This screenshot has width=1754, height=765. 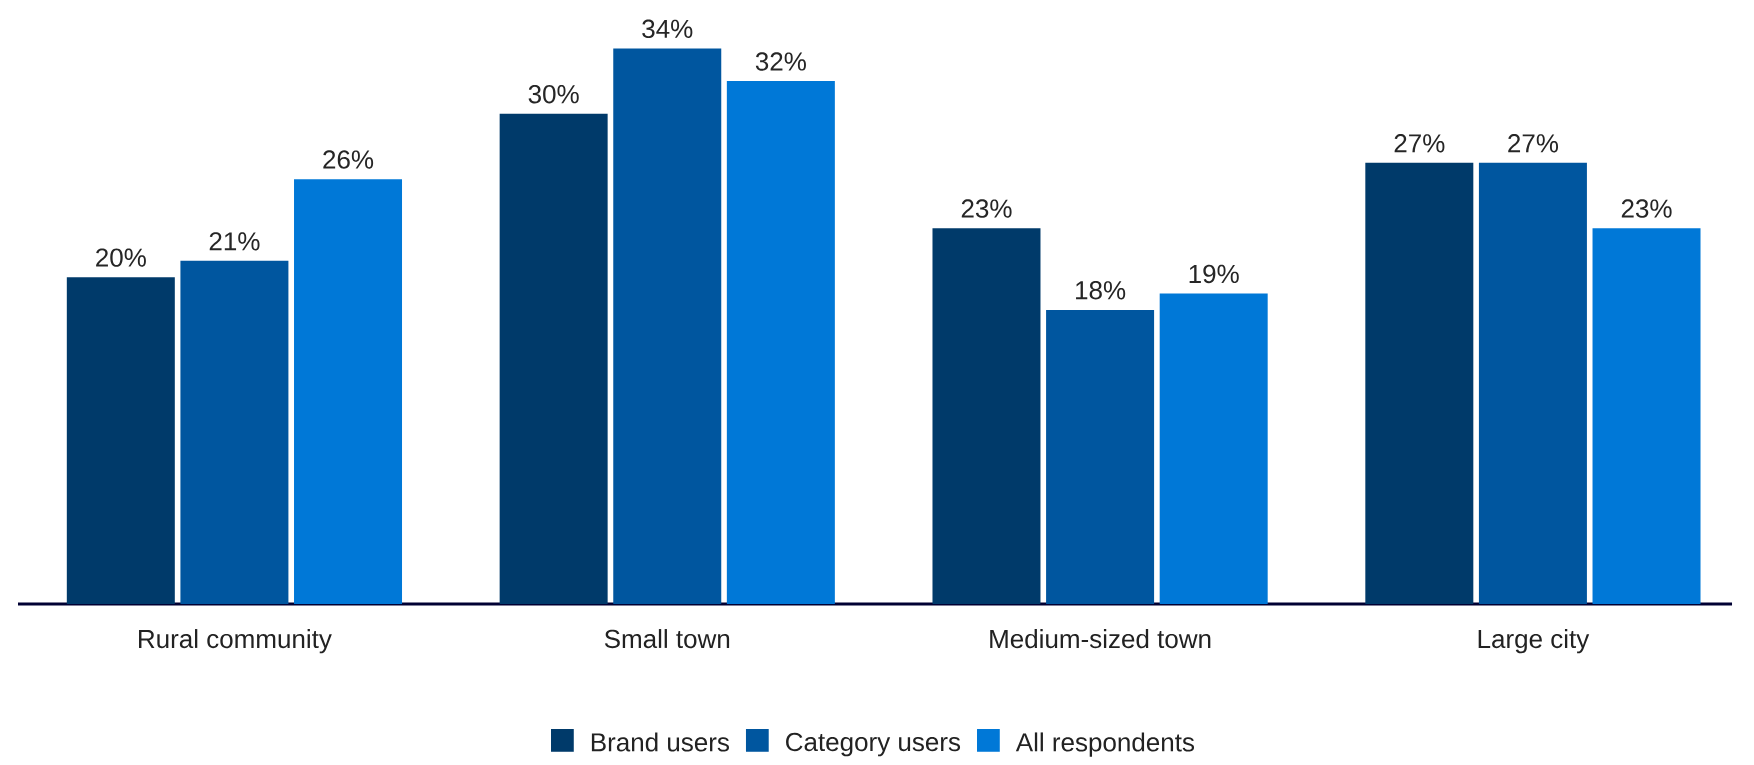 What do you see at coordinates (1101, 290) in the screenshot?
I see `data-label: 18%` at bounding box center [1101, 290].